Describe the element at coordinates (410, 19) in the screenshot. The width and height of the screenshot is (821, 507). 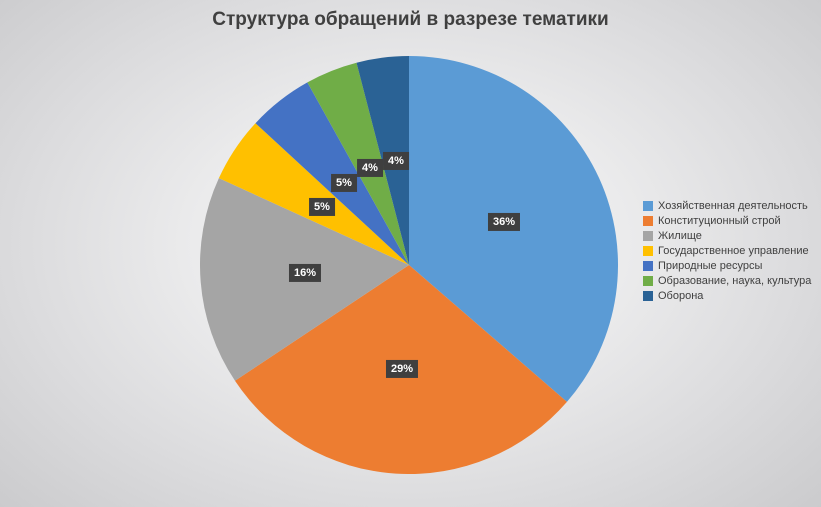
I see `chart-title: Структура обращений в разрезе тематики` at that location.